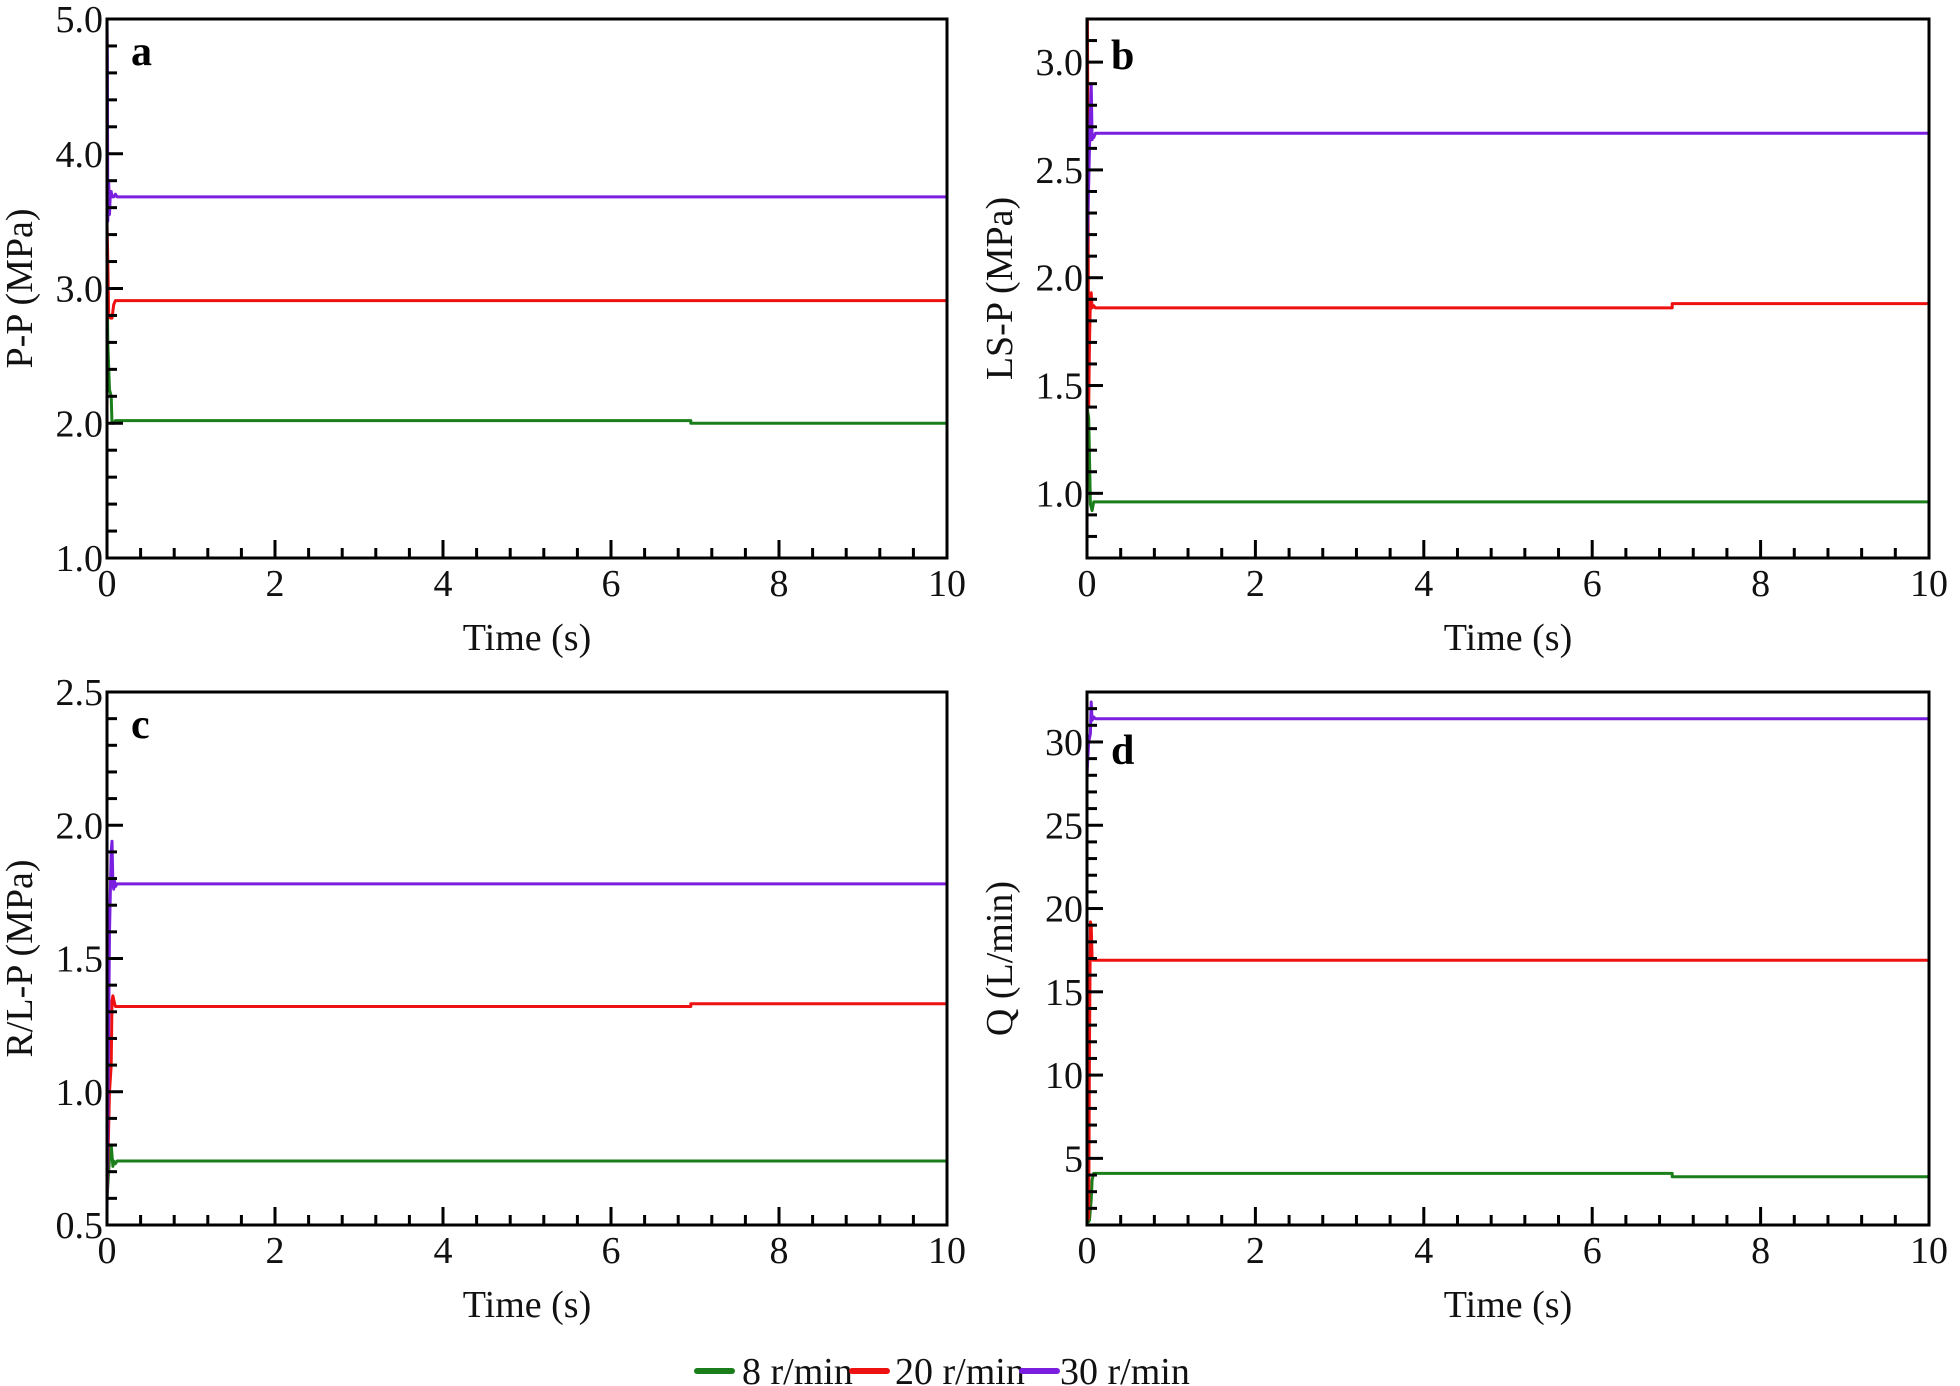  I want to click on y-tick-label: 5.0, so click(80, 20).